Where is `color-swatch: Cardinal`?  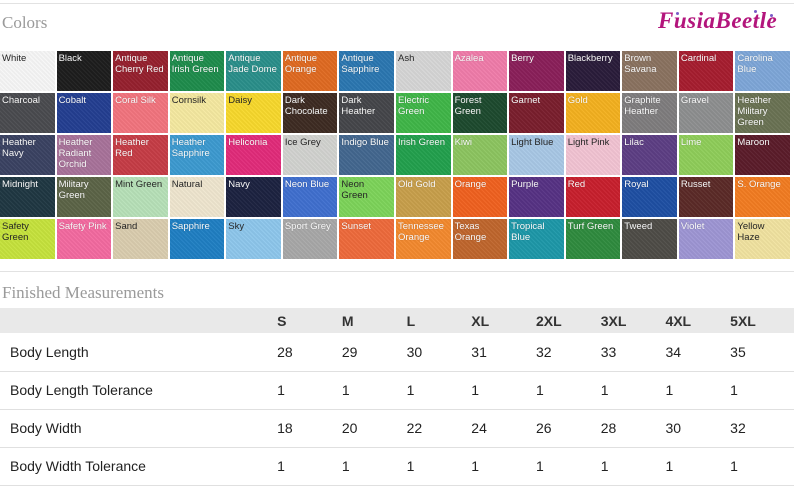 color-swatch: Cardinal is located at coordinates (706, 71).